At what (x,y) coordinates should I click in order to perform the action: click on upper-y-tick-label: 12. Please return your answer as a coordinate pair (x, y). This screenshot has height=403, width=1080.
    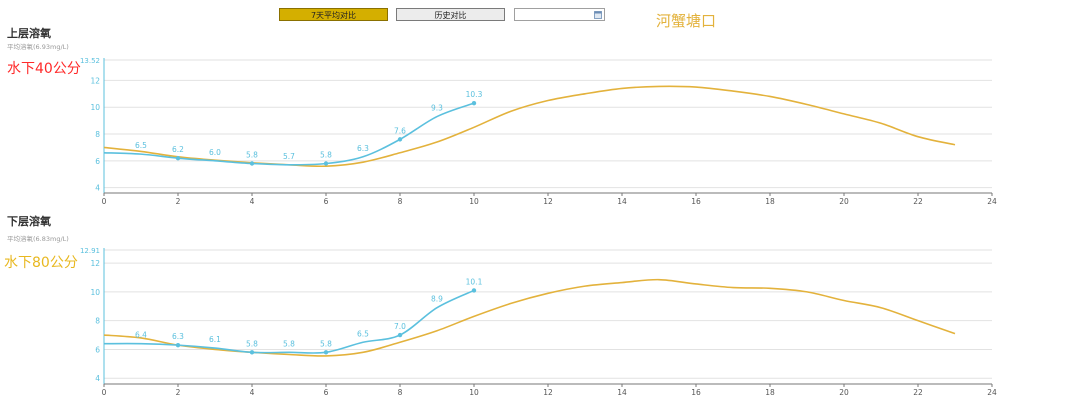
    Looking at the image, I should click on (95, 80).